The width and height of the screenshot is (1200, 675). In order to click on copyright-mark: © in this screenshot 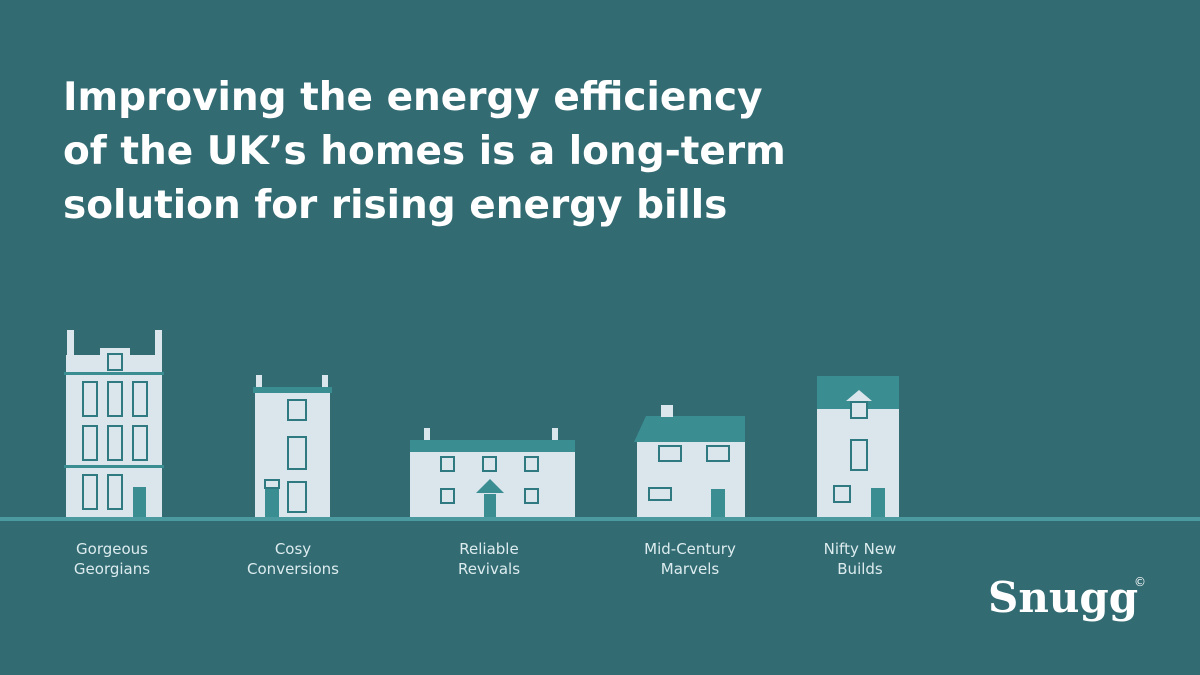, I will do `click(1140, 582)`.